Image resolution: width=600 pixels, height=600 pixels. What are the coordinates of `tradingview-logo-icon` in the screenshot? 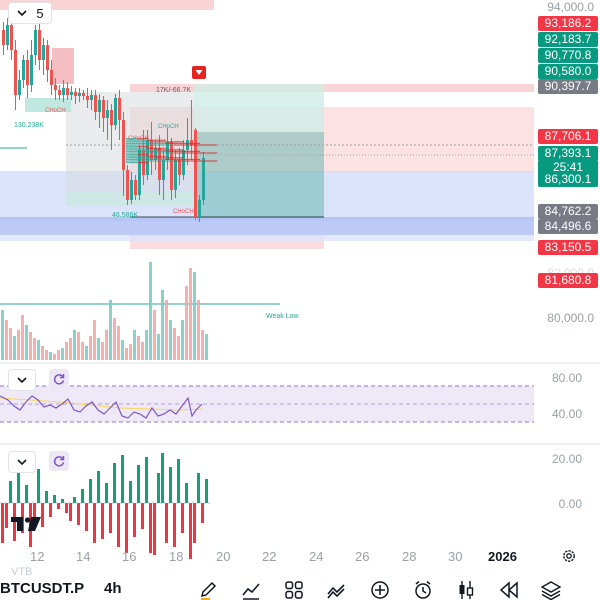 It's located at (26, 524).